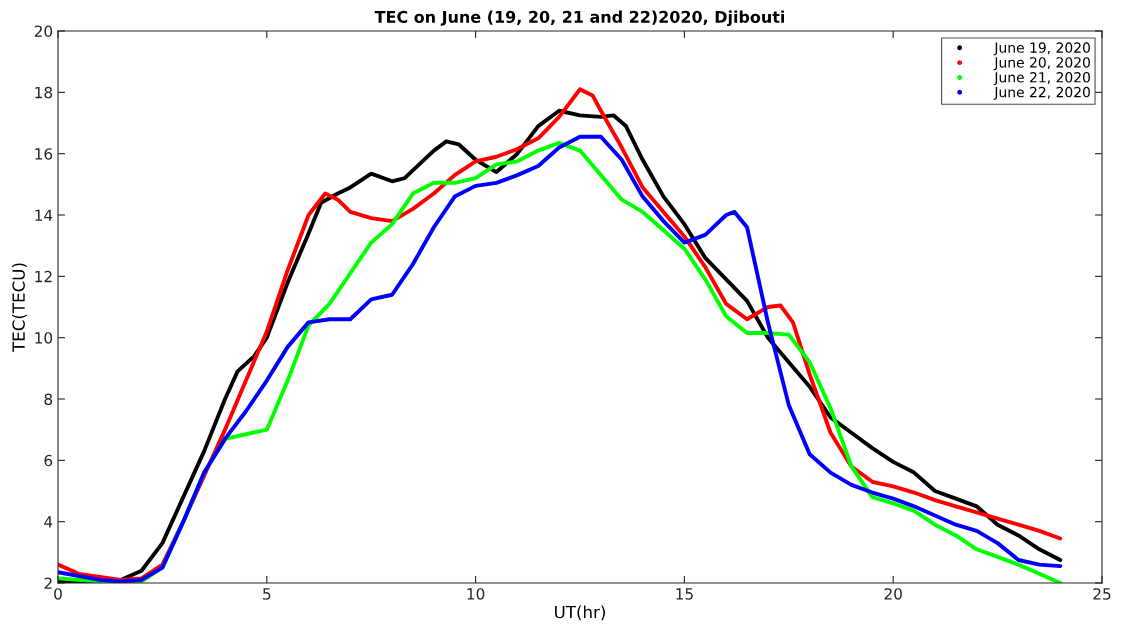 The image size is (1127, 626). What do you see at coordinates (580, 613) in the screenshot?
I see `x-axis-title: UT(hr)` at bounding box center [580, 613].